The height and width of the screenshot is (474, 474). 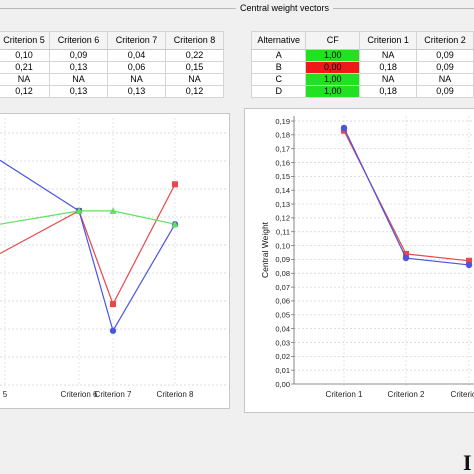 What do you see at coordinates (79, 394) in the screenshot?
I see `x-tick-label: Criterion 6` at bounding box center [79, 394].